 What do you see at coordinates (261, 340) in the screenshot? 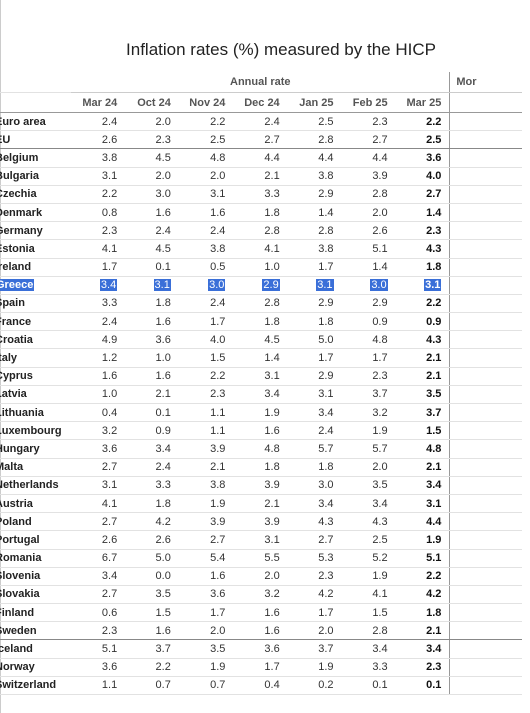
I see `table-row: Croatia 4.9 3.6 4.0 4.5 5.0 4.8 4.3` at bounding box center [261, 340].